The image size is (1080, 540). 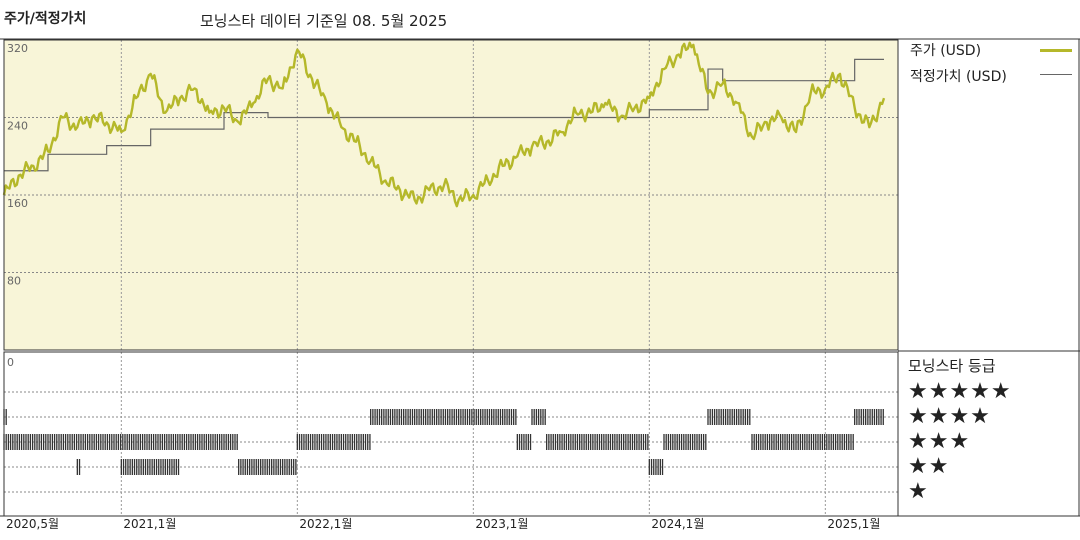 I want to click on legend-fair: 적정가치 (USD), so click(x=958, y=76).